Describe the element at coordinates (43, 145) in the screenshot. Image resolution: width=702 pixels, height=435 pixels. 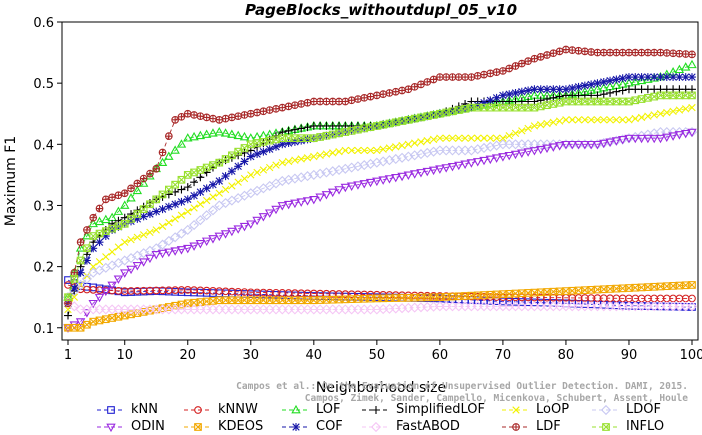
I see `y-tick-label: 0.4` at that location.